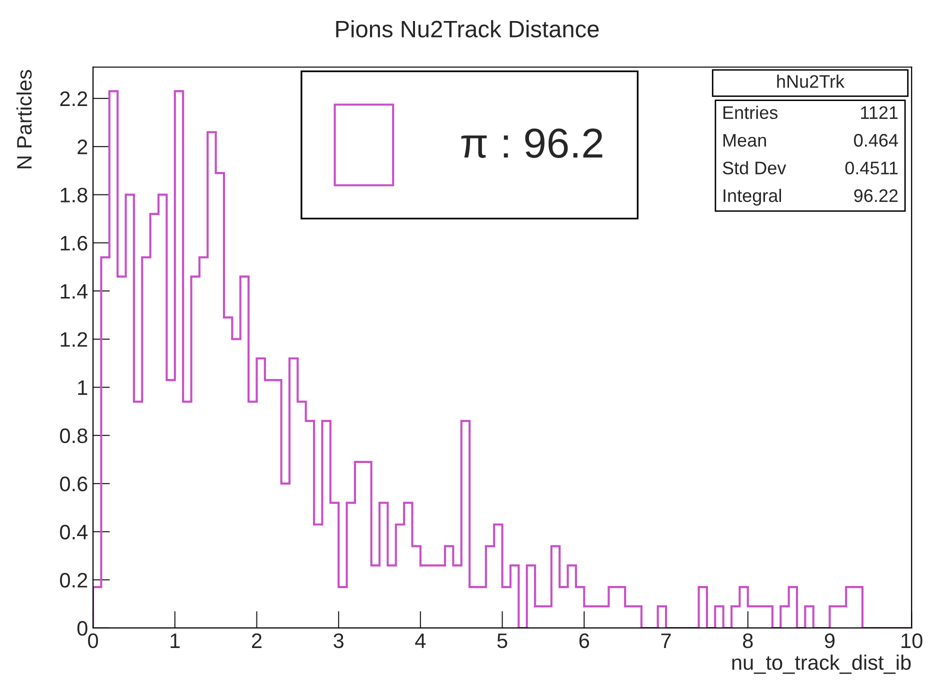 The width and height of the screenshot is (934, 692). I want to click on y-tick-label: 1.6, so click(74, 243).